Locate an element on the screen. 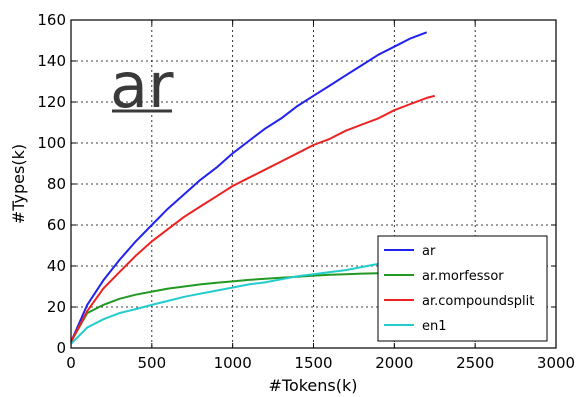 The height and width of the screenshot is (397, 577). x-axis-label: #Tokens(k) is located at coordinates (312, 385).